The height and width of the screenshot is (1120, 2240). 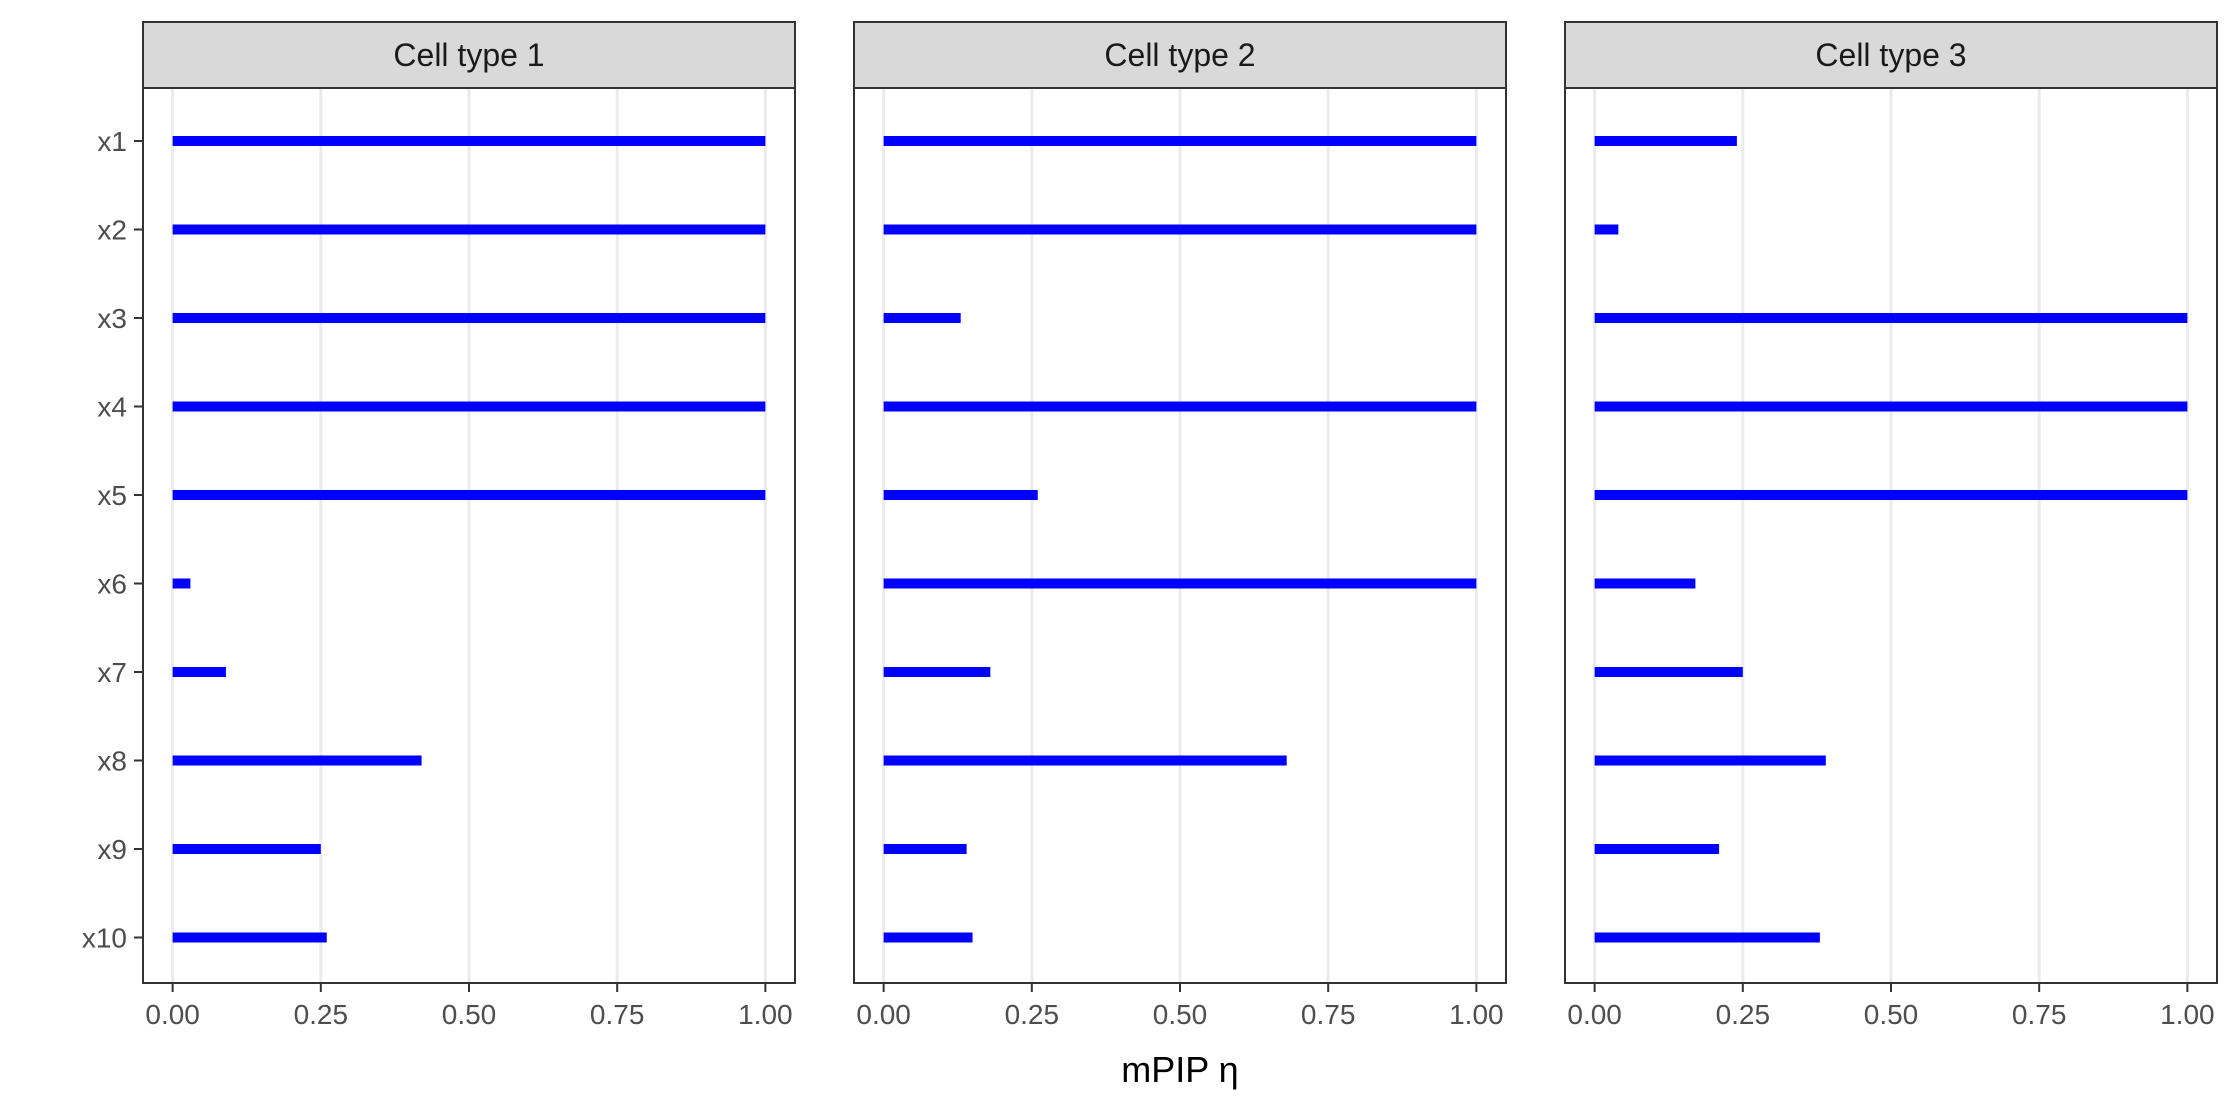 What do you see at coordinates (104, 938) in the screenshot?
I see `y-tick-label: x10` at bounding box center [104, 938].